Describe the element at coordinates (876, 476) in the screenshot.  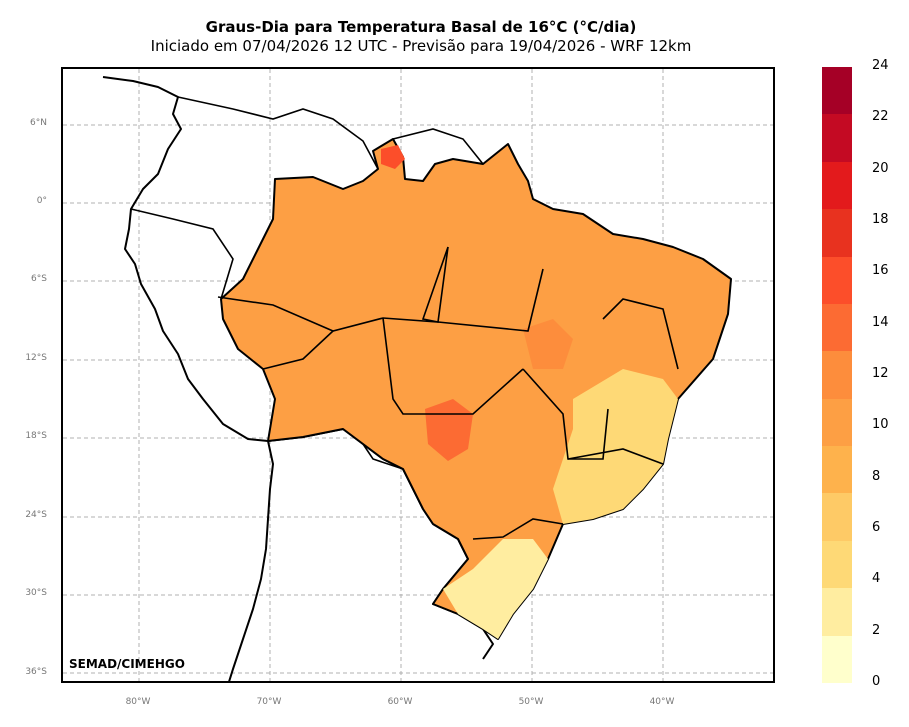
I see `colorbar-tick-label: 8` at that location.